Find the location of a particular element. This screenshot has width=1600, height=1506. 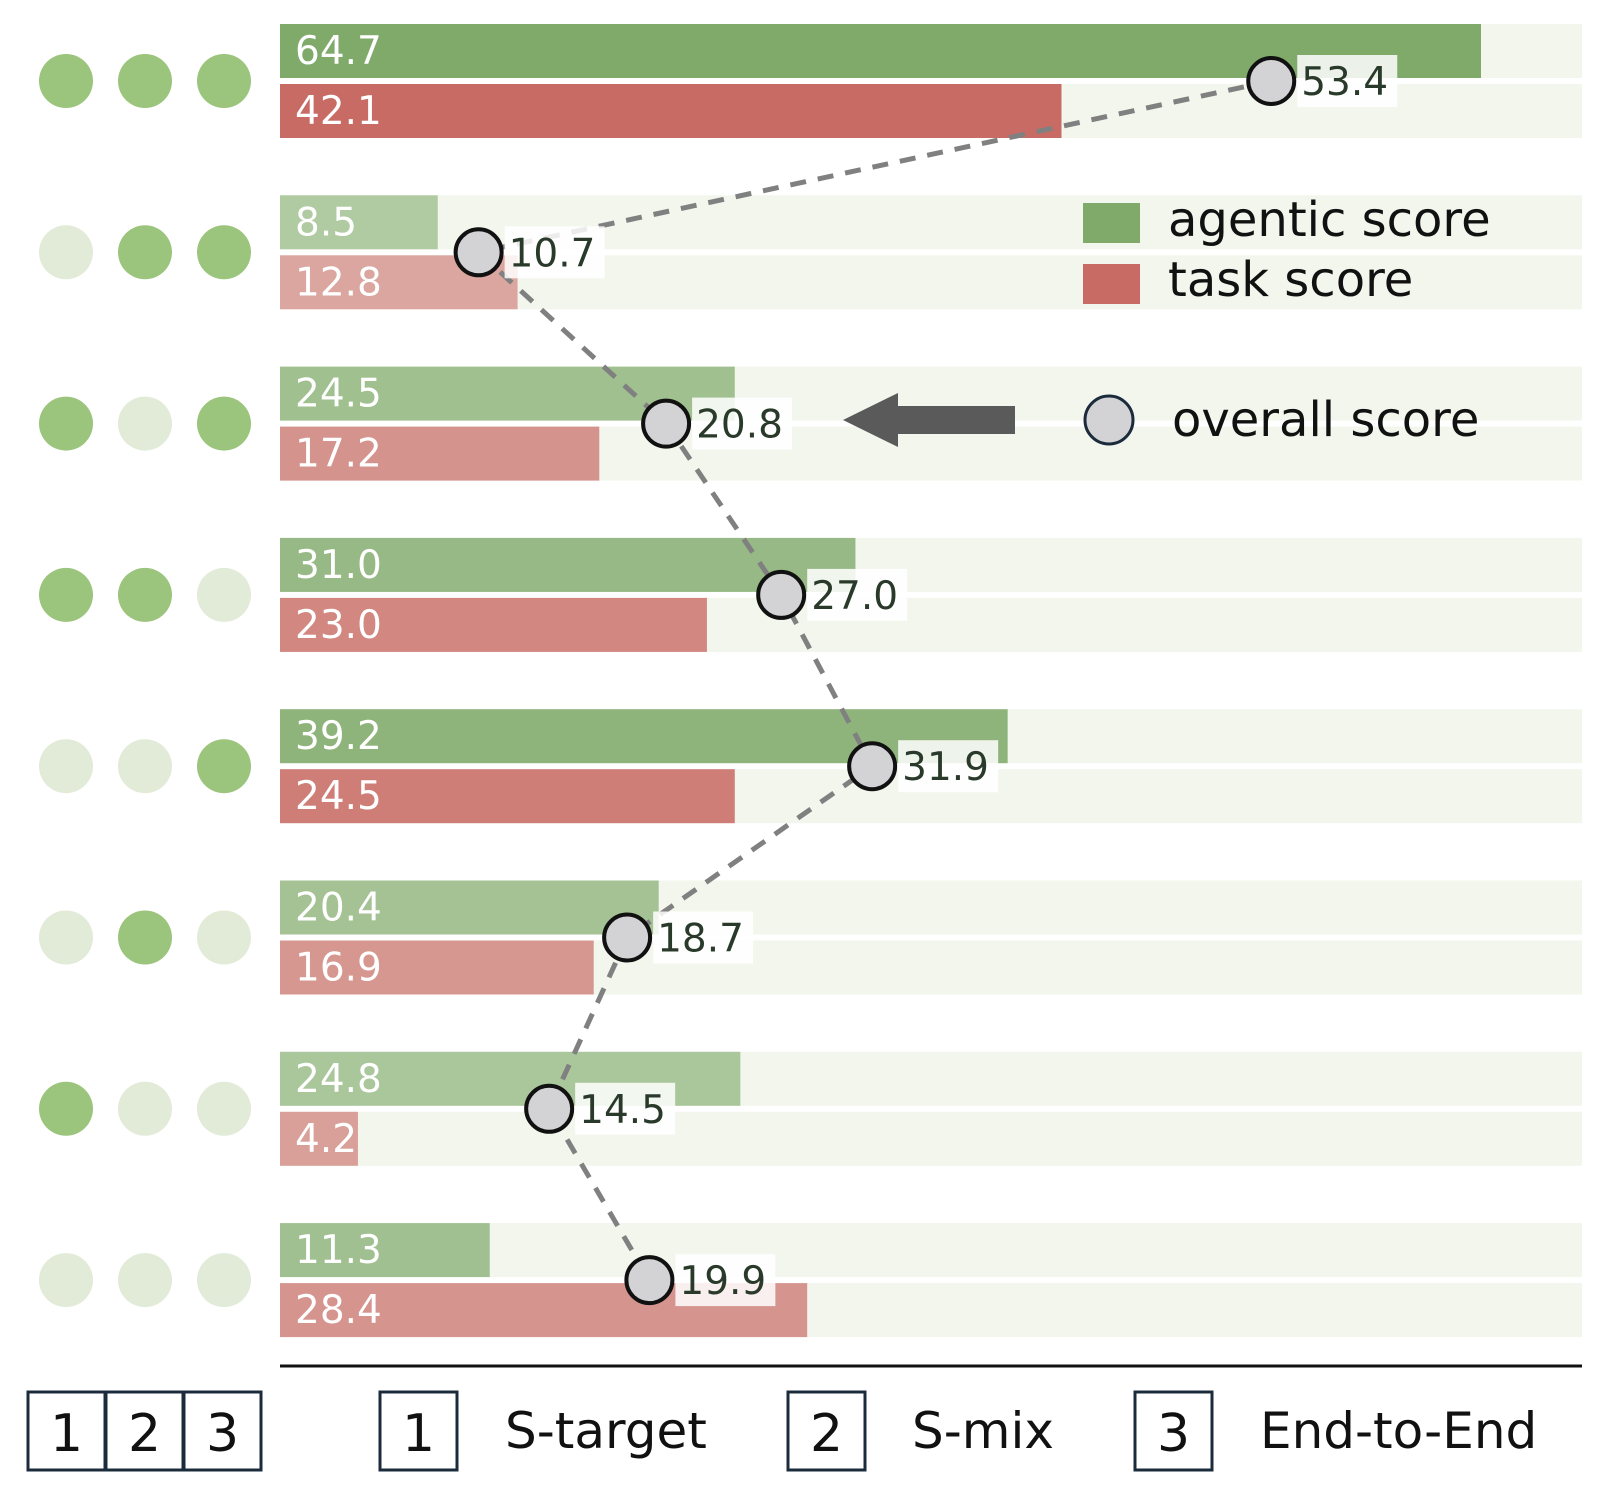

agentic-value-label: 11.3 is located at coordinates (338, 1250).